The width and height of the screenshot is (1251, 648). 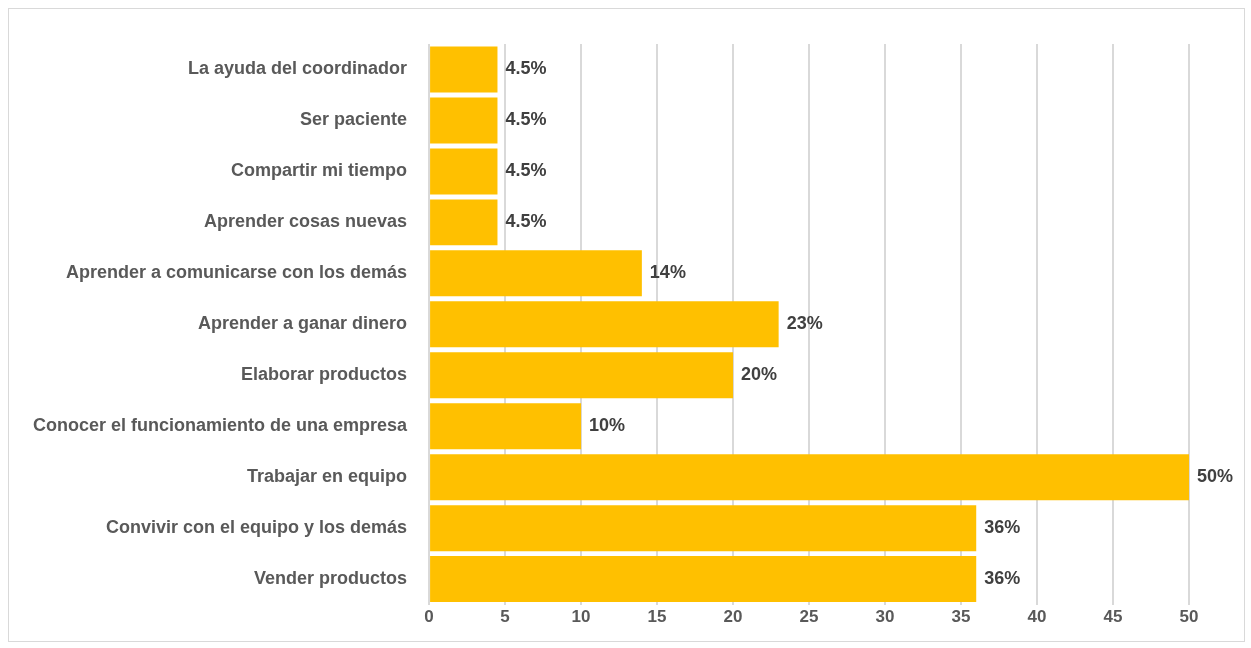 I want to click on y-tick-label: Aprender a comunicarse con los demás, so click(x=236, y=272).